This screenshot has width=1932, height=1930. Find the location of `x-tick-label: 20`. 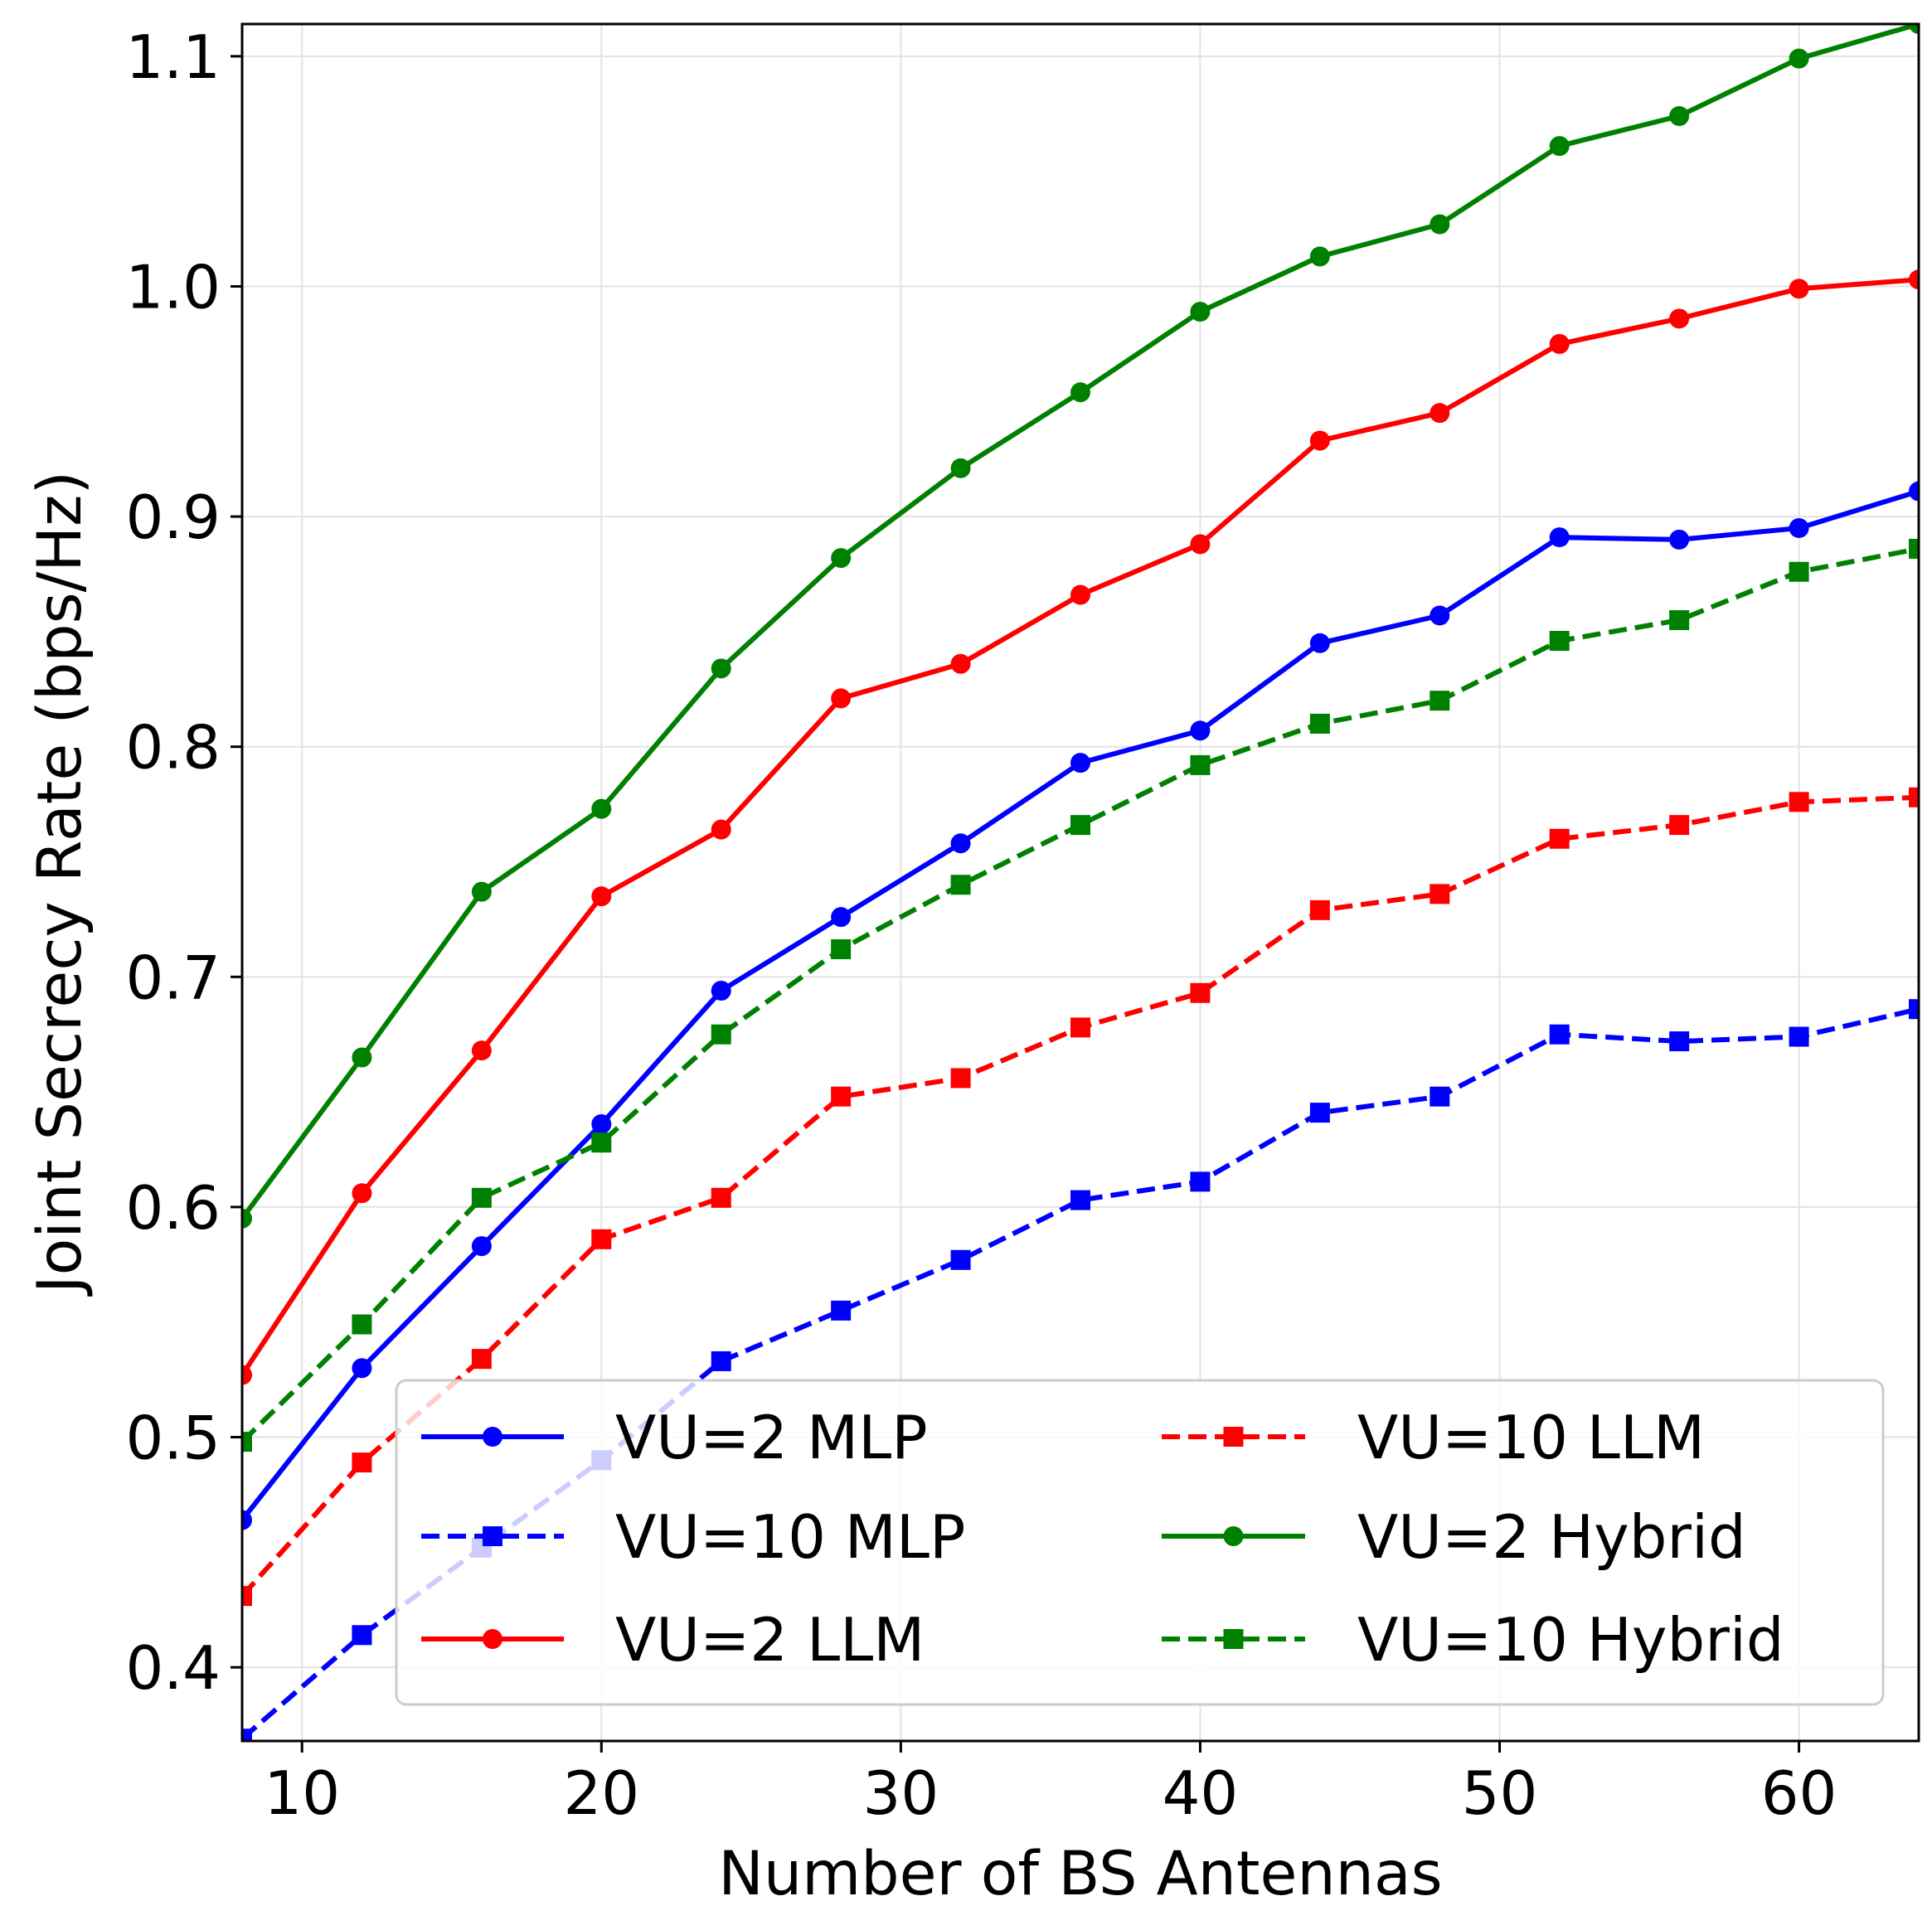

x-tick-label: 20 is located at coordinates (601, 1793).